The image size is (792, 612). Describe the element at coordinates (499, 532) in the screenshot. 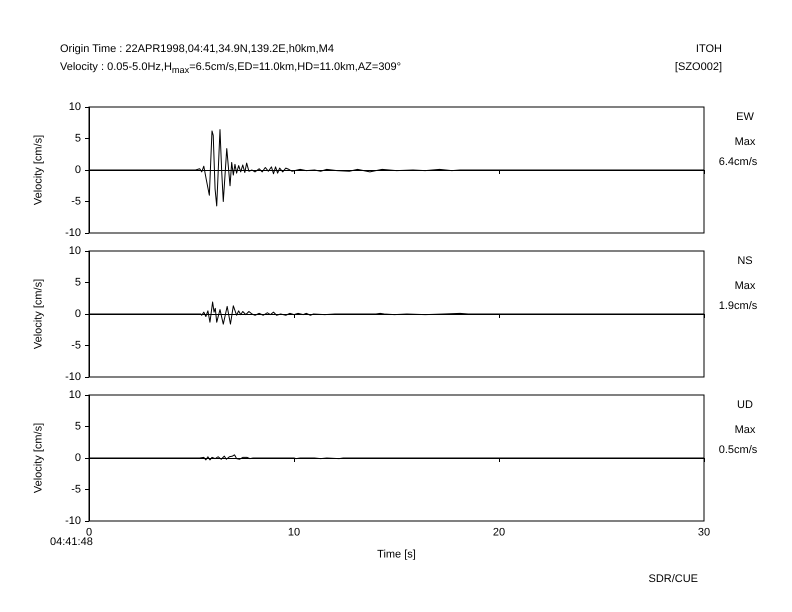

I see `x-tick-label: 20` at that location.